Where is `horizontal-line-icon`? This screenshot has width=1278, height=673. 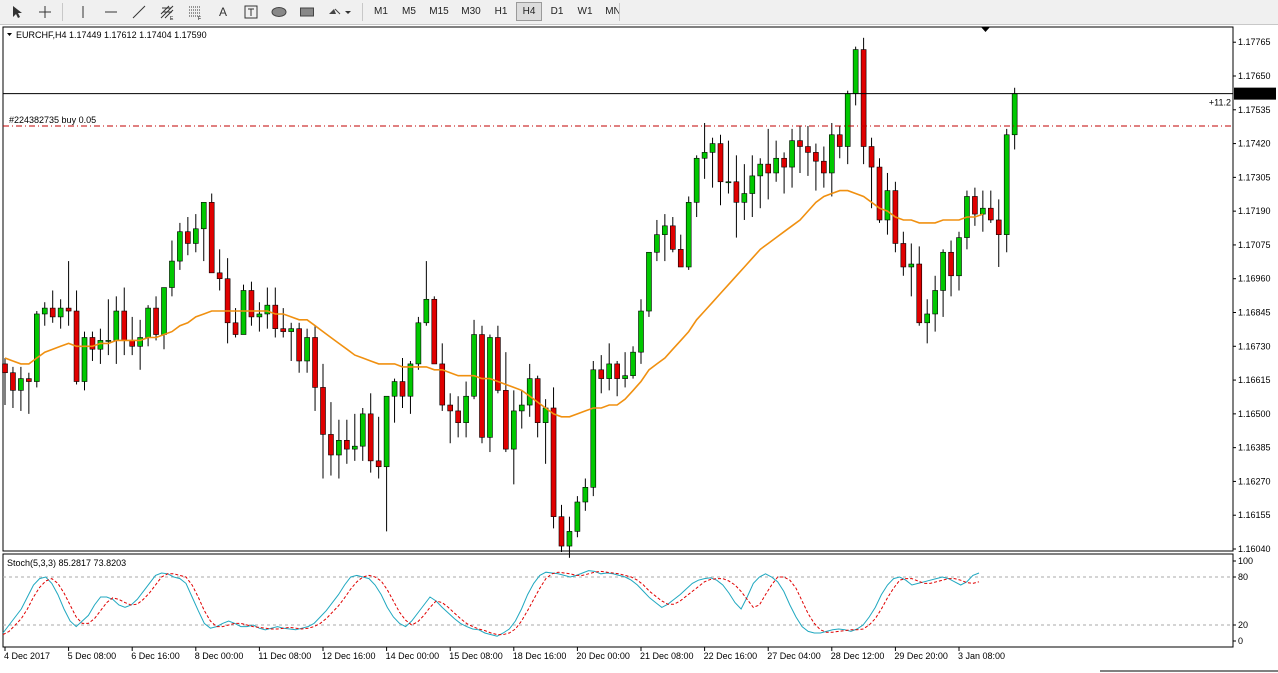
horizontal-line-icon is located at coordinates (111, 11).